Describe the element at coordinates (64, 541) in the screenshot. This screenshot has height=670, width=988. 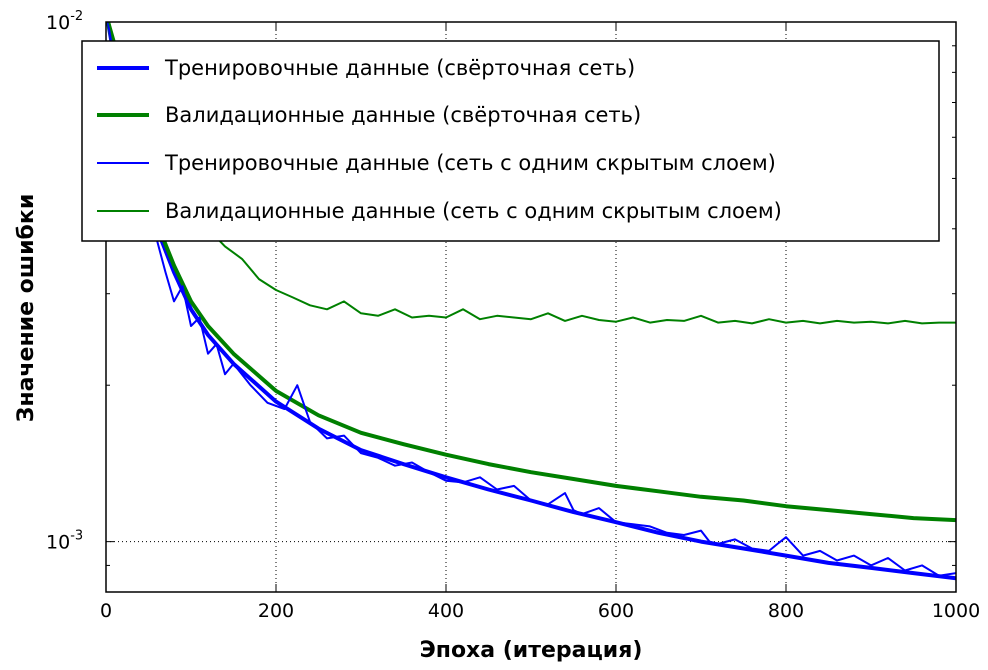
I see `y-tick-label: 10⁻³` at that location.